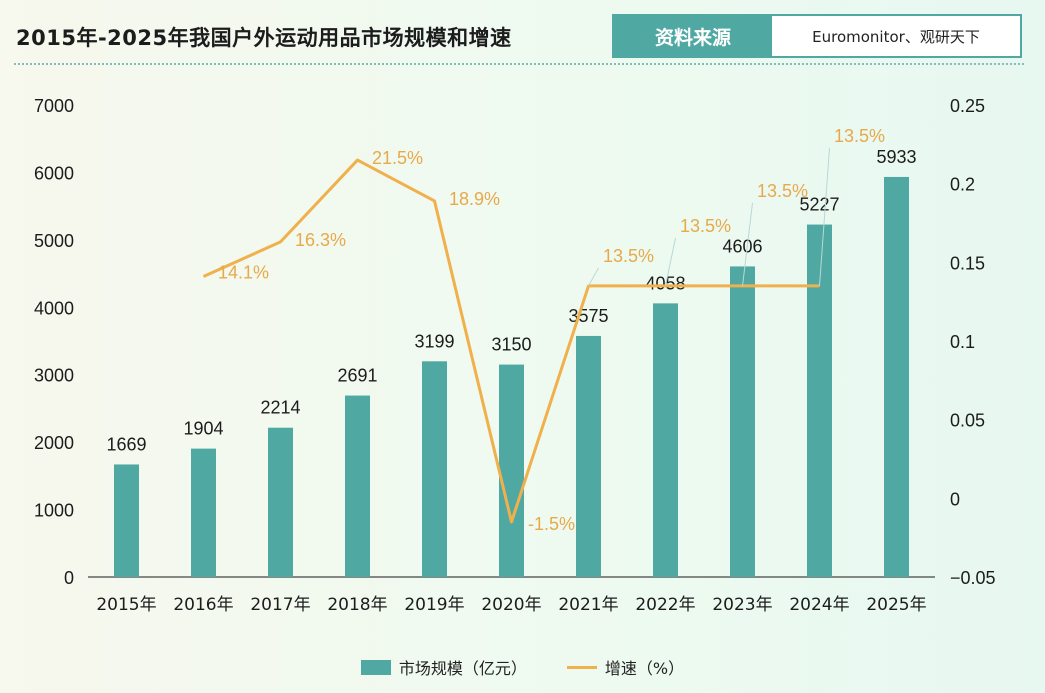 The width and height of the screenshot is (1045, 693). What do you see at coordinates (434, 605) in the screenshot?
I see `x-tick-label: 2019年` at bounding box center [434, 605].